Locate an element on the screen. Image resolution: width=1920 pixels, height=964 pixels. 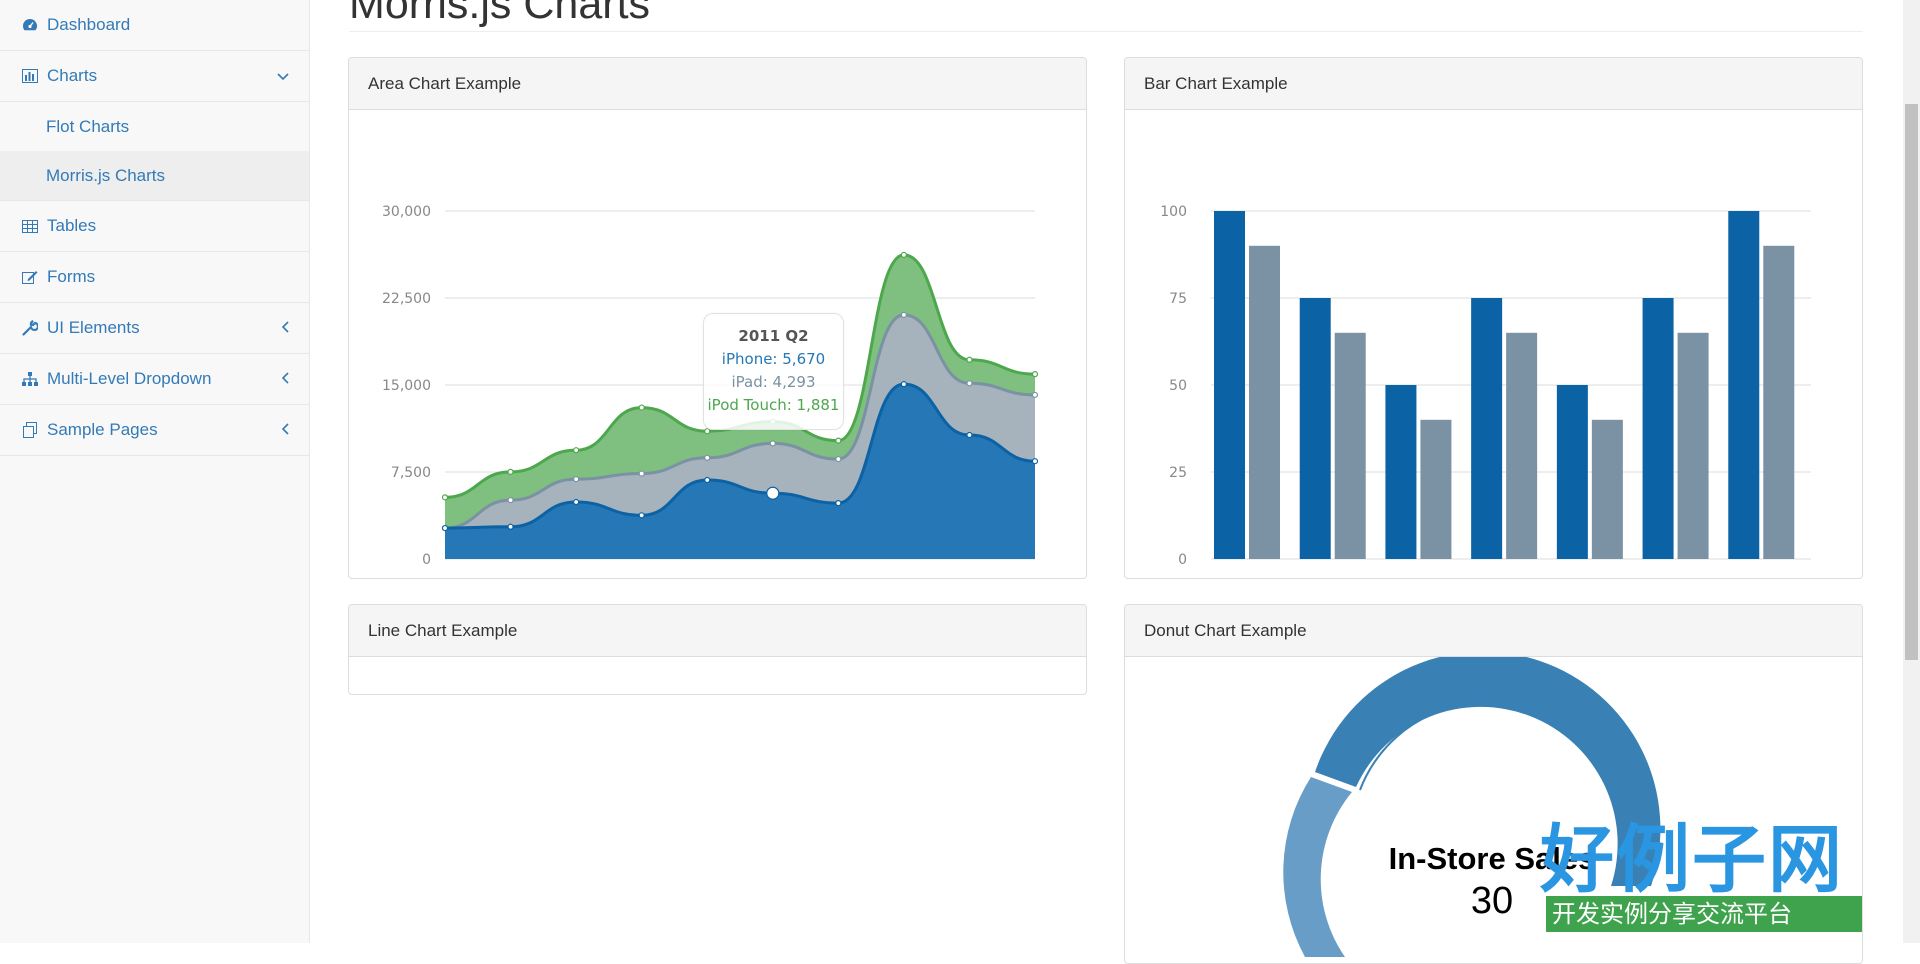
sidebar-subitem-morris-charts: Morris.js Charts is located at coordinates (154, 176).